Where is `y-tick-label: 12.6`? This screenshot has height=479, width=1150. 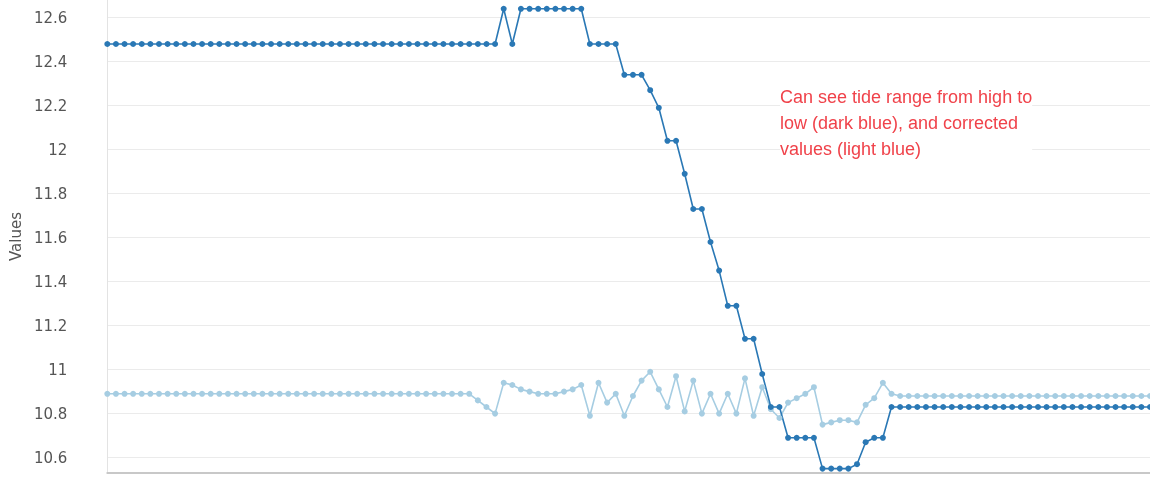
y-tick-label: 12.6 is located at coordinates (50, 17).